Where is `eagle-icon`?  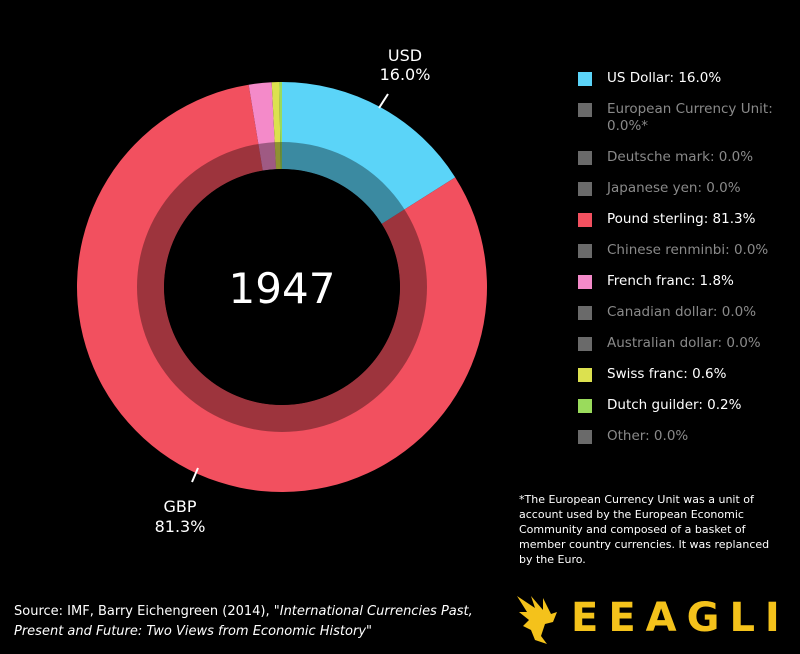 eagle-icon is located at coordinates (537, 620).